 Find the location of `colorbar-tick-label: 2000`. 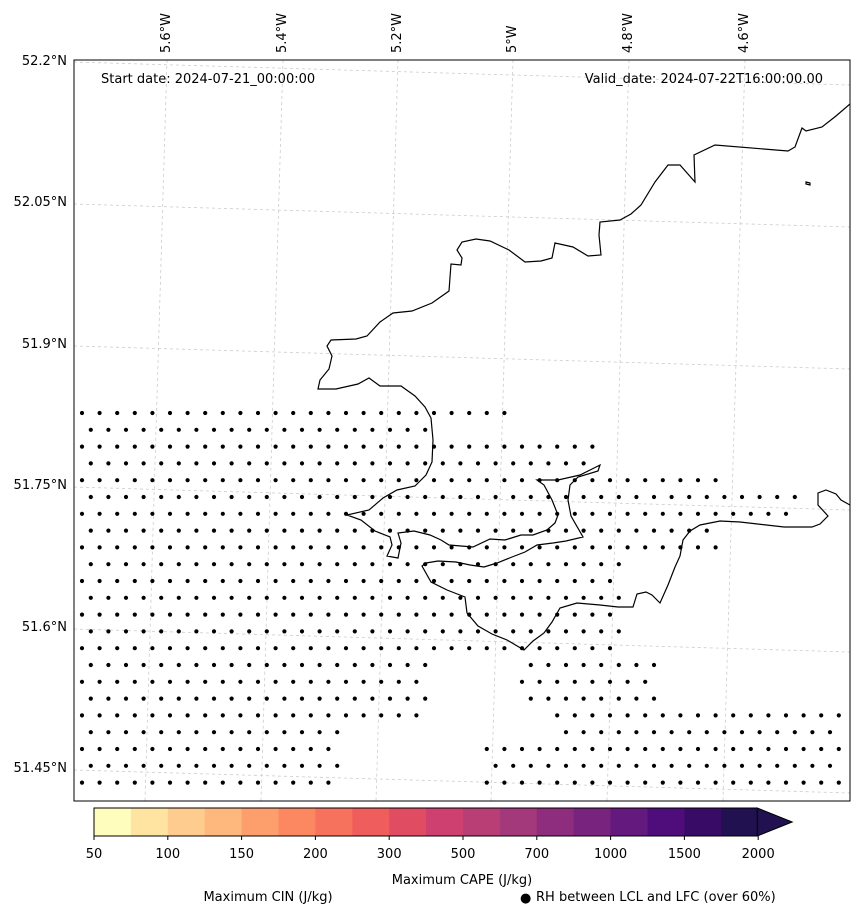

colorbar-tick-label: 2000 is located at coordinates (758, 854).